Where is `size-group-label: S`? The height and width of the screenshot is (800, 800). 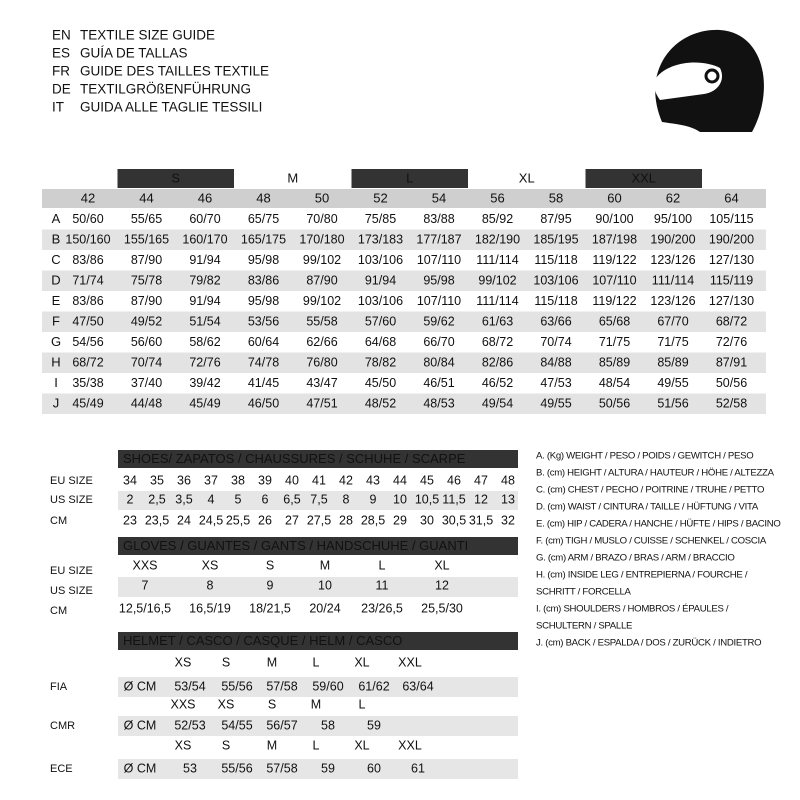
size-group-label: S is located at coordinates (175, 177).